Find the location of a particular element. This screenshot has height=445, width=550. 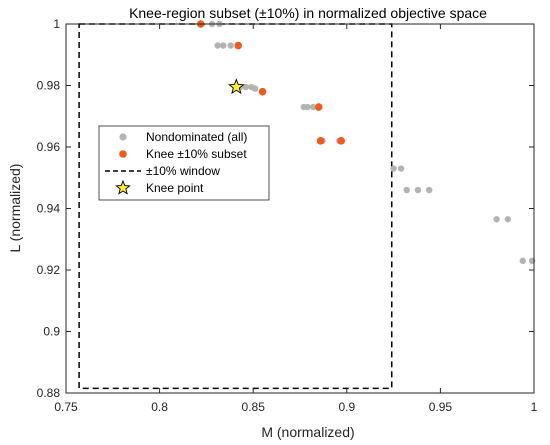

legend-label: Knee point is located at coordinates (175, 188).